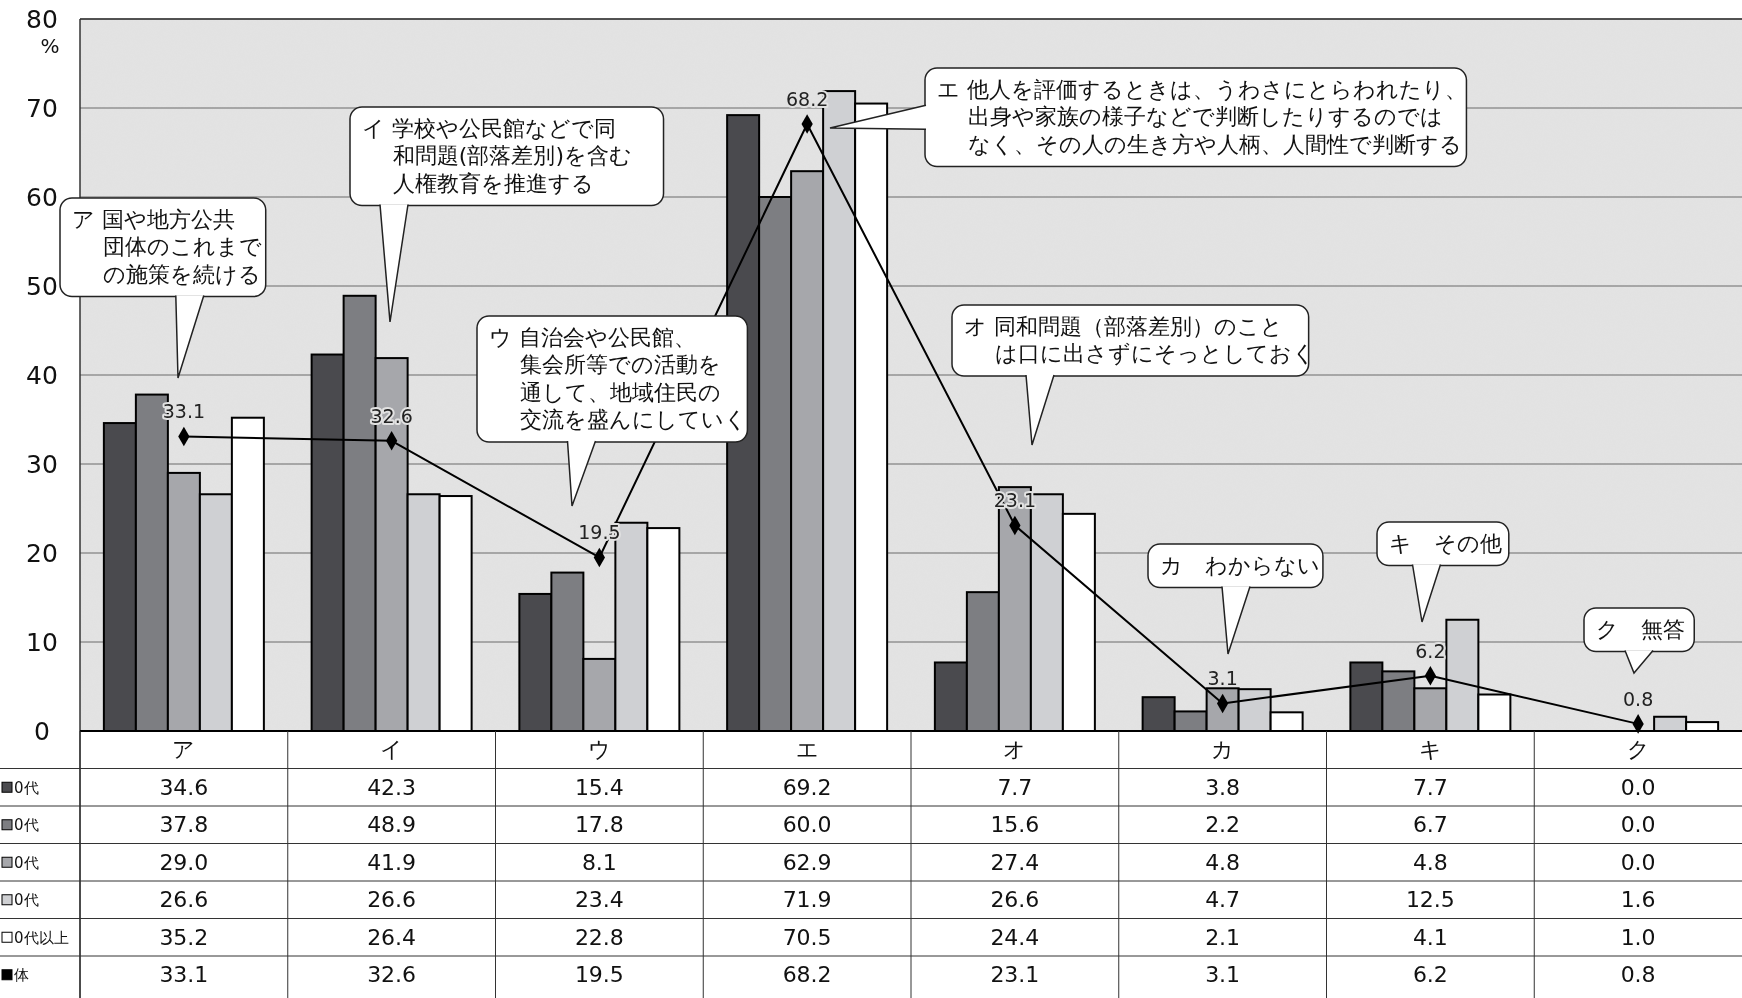 Image resolution: width=1742 pixels, height=998 pixels. What do you see at coordinates (392, 937) in the screenshot?
I see `data-label: 26.4` at bounding box center [392, 937].